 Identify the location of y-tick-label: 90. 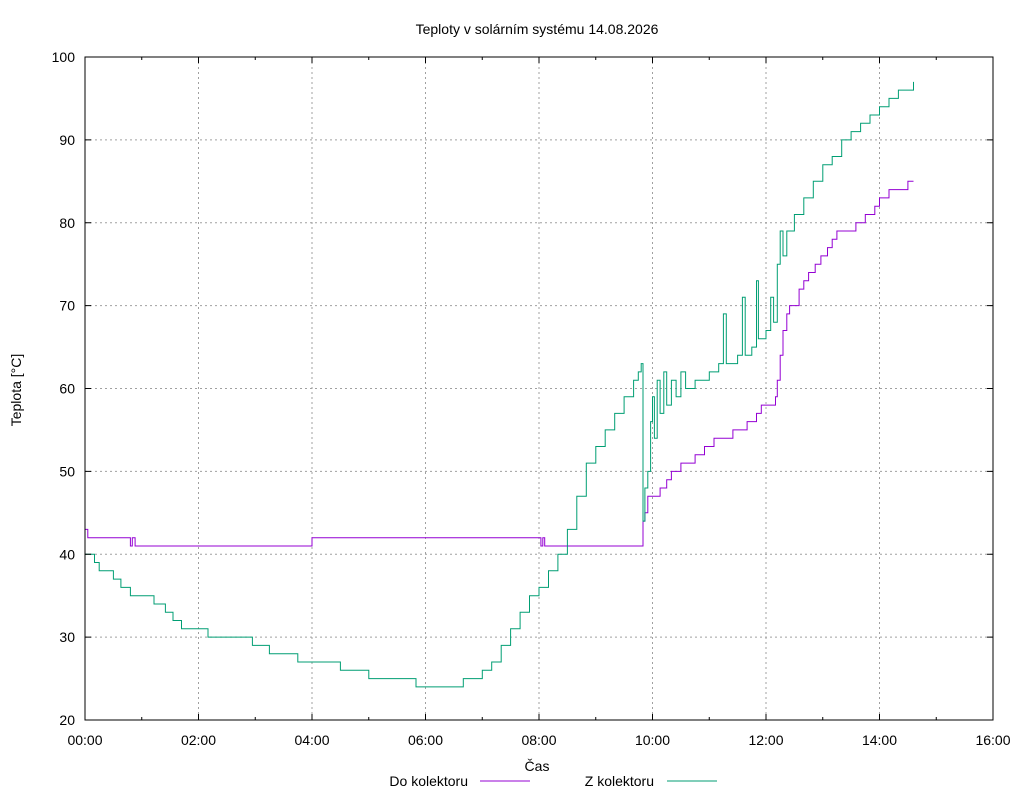
(67, 140).